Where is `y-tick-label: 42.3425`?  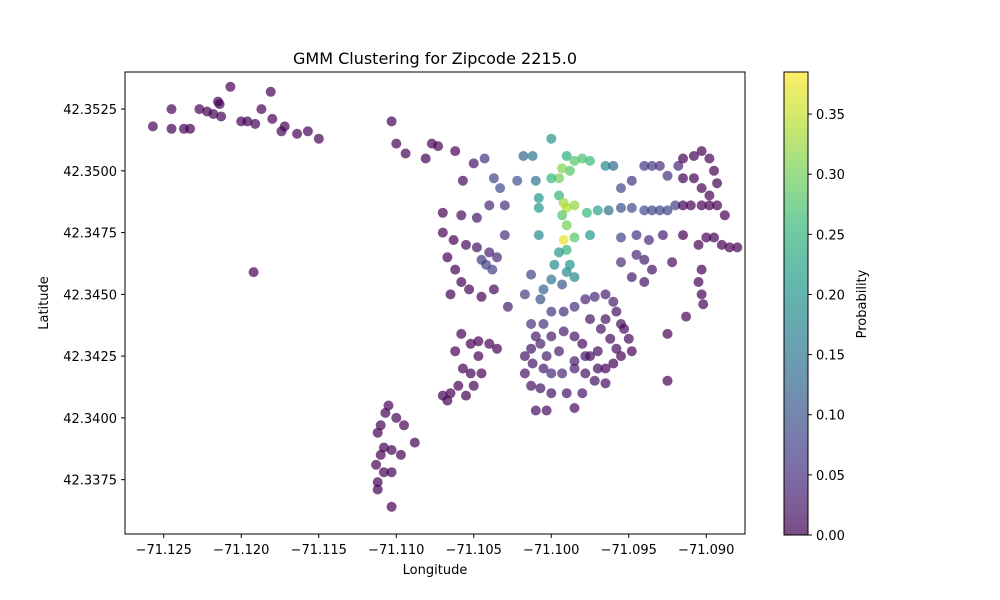
y-tick-label: 42.3425 is located at coordinates (90, 357).